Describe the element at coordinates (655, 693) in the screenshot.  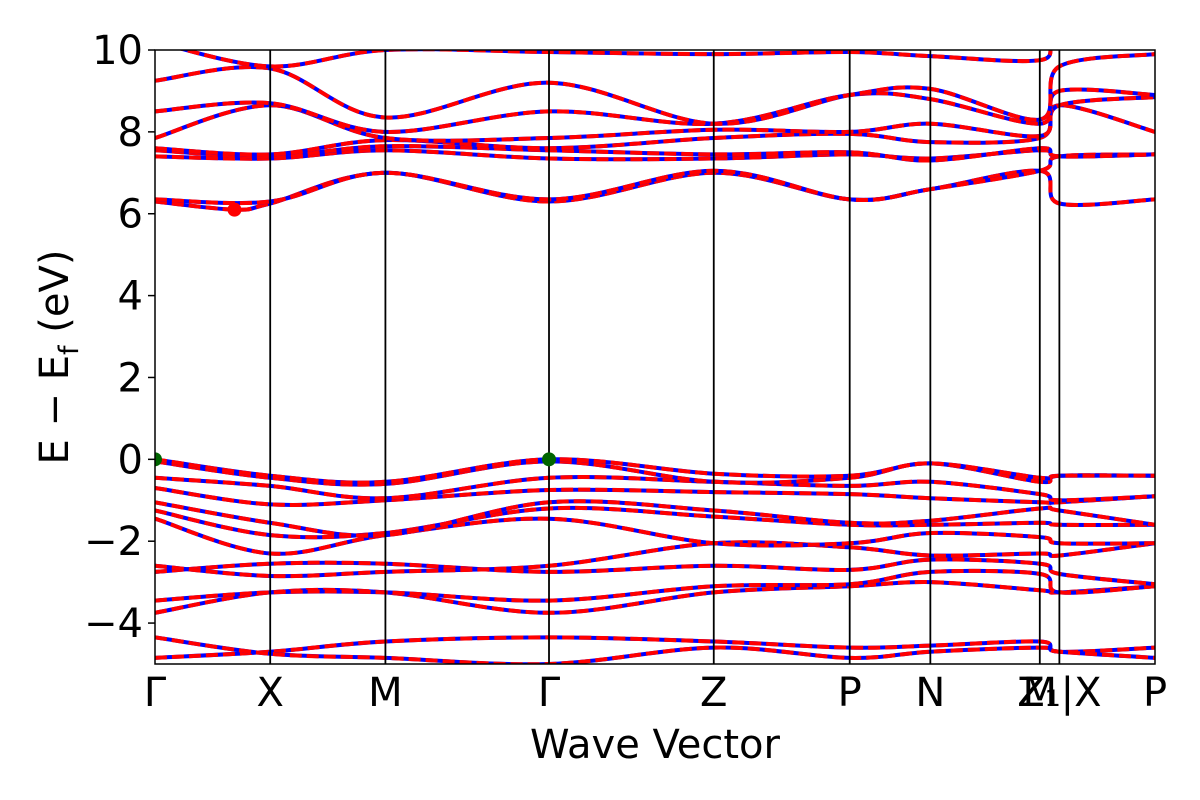
I see `x-axis-ticks: Γ X M Γ Z P N MZ₁|X P` at that location.